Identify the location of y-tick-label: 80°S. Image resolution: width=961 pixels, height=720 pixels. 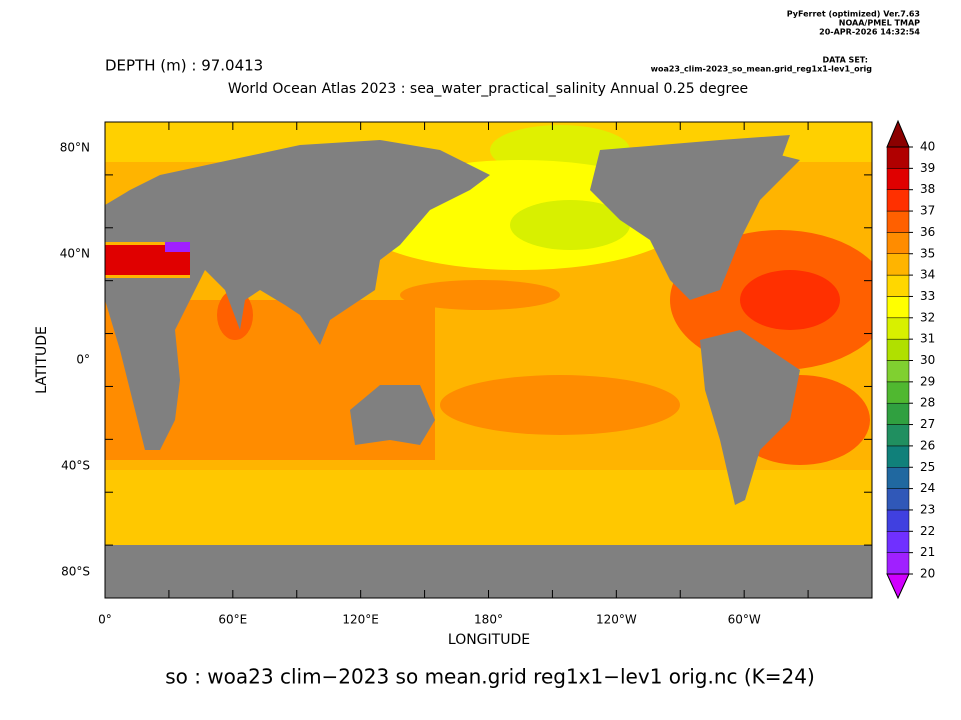
(75, 572).